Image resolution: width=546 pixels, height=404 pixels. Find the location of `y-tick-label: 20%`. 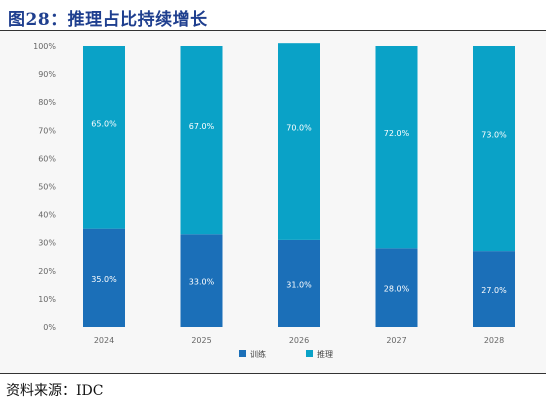

y-tick-label: 20% is located at coordinates (47, 271).